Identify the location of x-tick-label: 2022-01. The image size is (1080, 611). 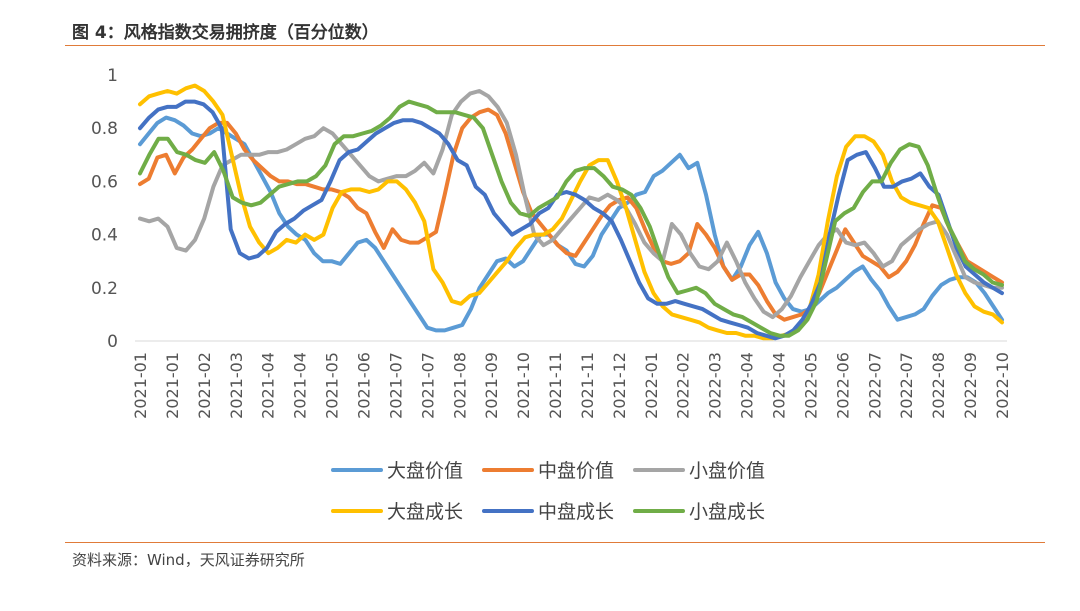
(651, 385).